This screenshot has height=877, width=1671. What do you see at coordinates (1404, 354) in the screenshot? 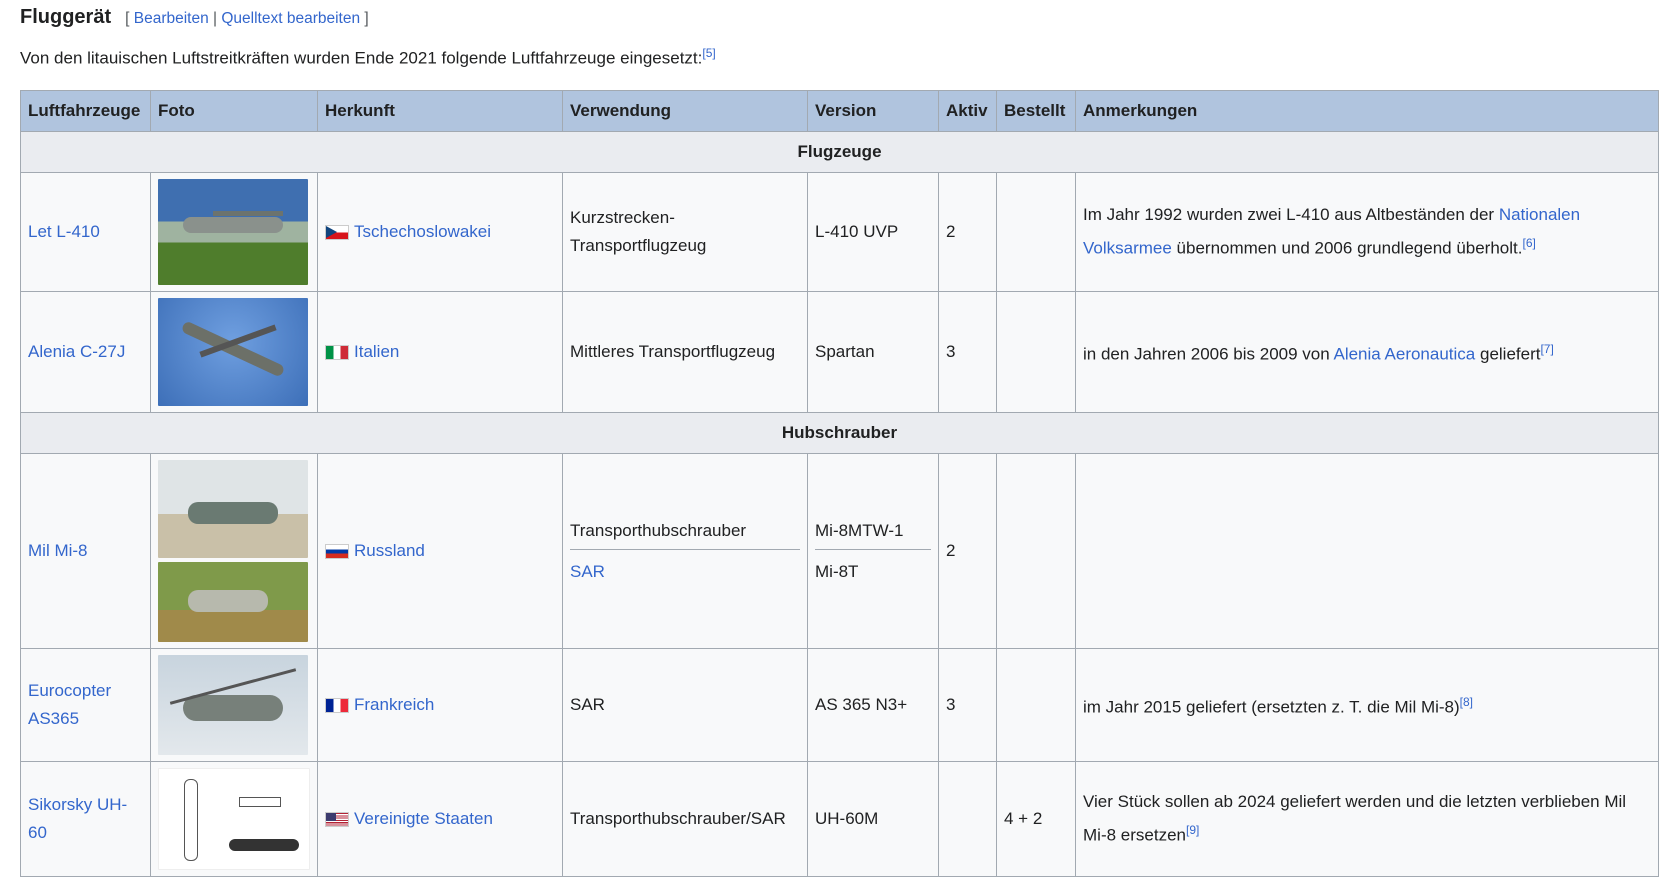
I see `note-link: Alenia Aeronautica` at bounding box center [1404, 354].